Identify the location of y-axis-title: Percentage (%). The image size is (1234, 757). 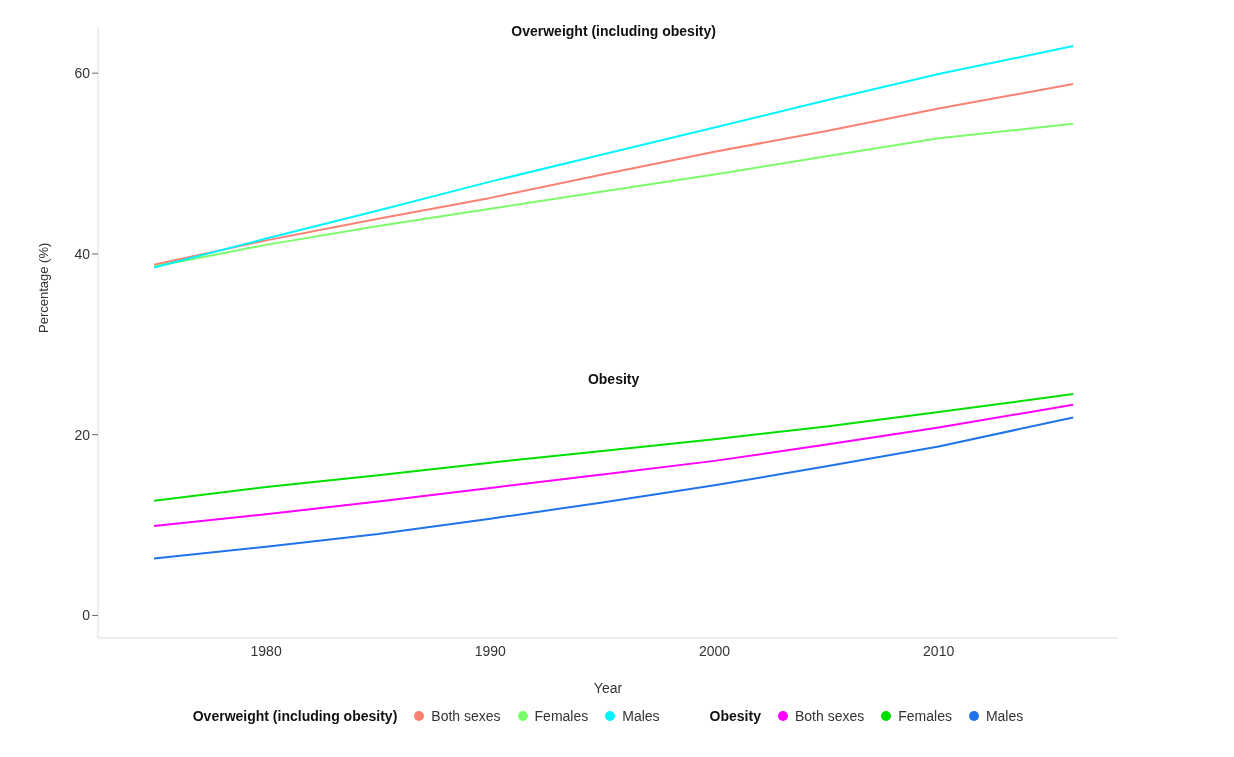
(43, 287).